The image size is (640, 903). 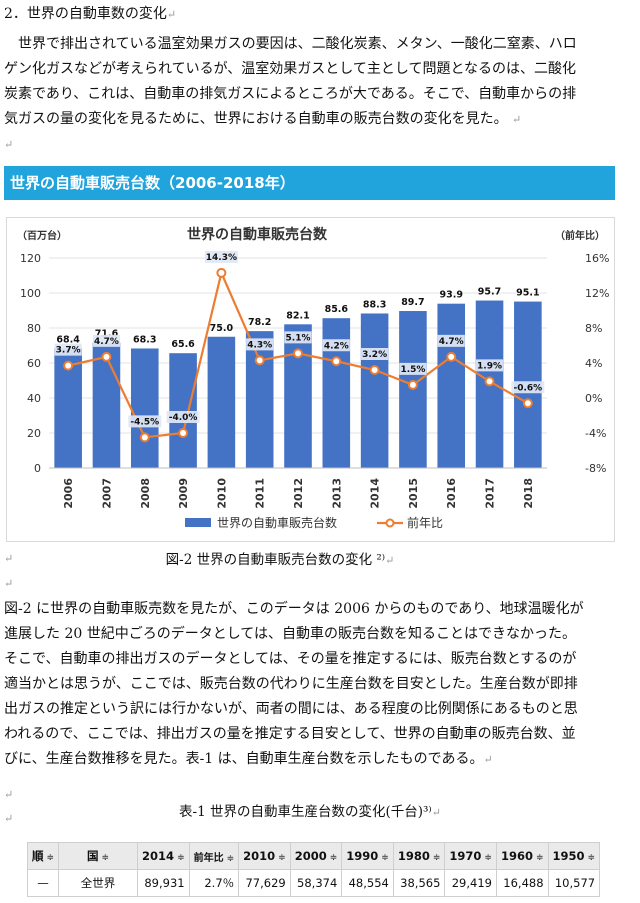 What do you see at coordinates (316, 883) in the screenshot?
I see `table-cell: 58,374` at bounding box center [316, 883].